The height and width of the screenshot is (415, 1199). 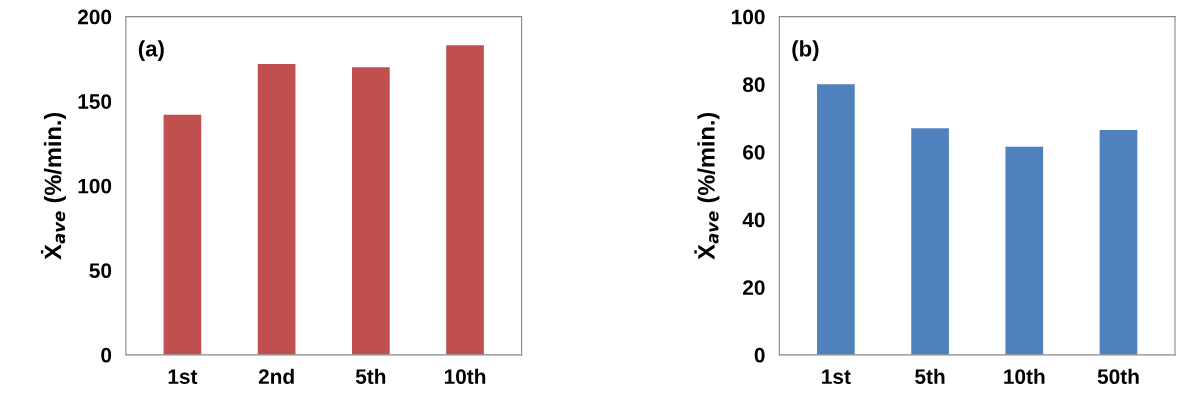 What do you see at coordinates (95, 101) in the screenshot?
I see `y-tick-label: 150` at bounding box center [95, 101].